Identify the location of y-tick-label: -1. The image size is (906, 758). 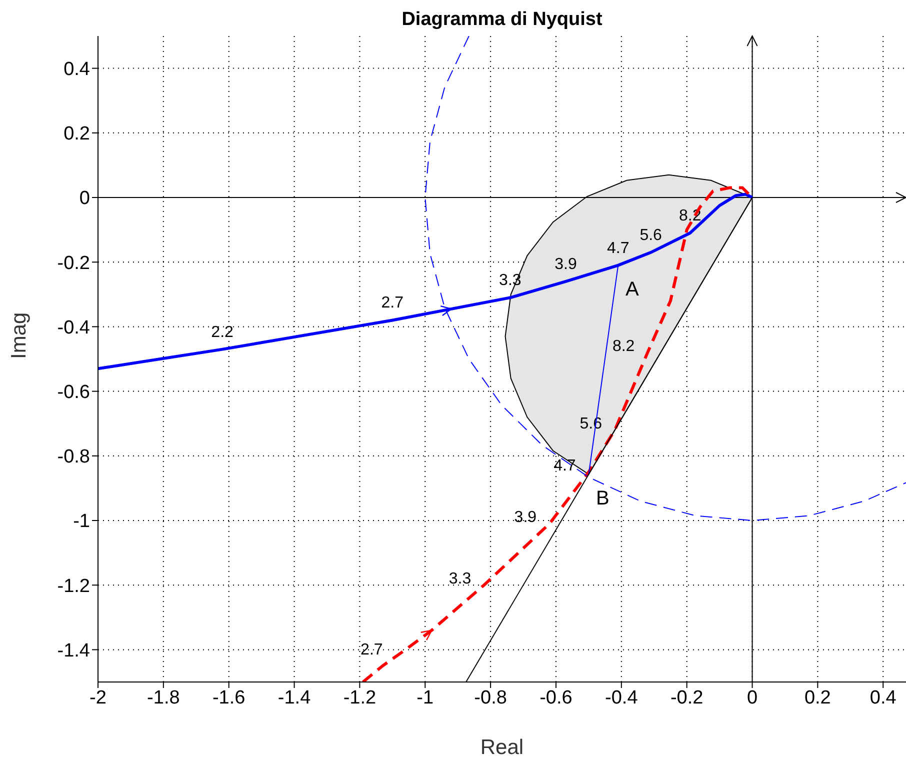
(81, 521).